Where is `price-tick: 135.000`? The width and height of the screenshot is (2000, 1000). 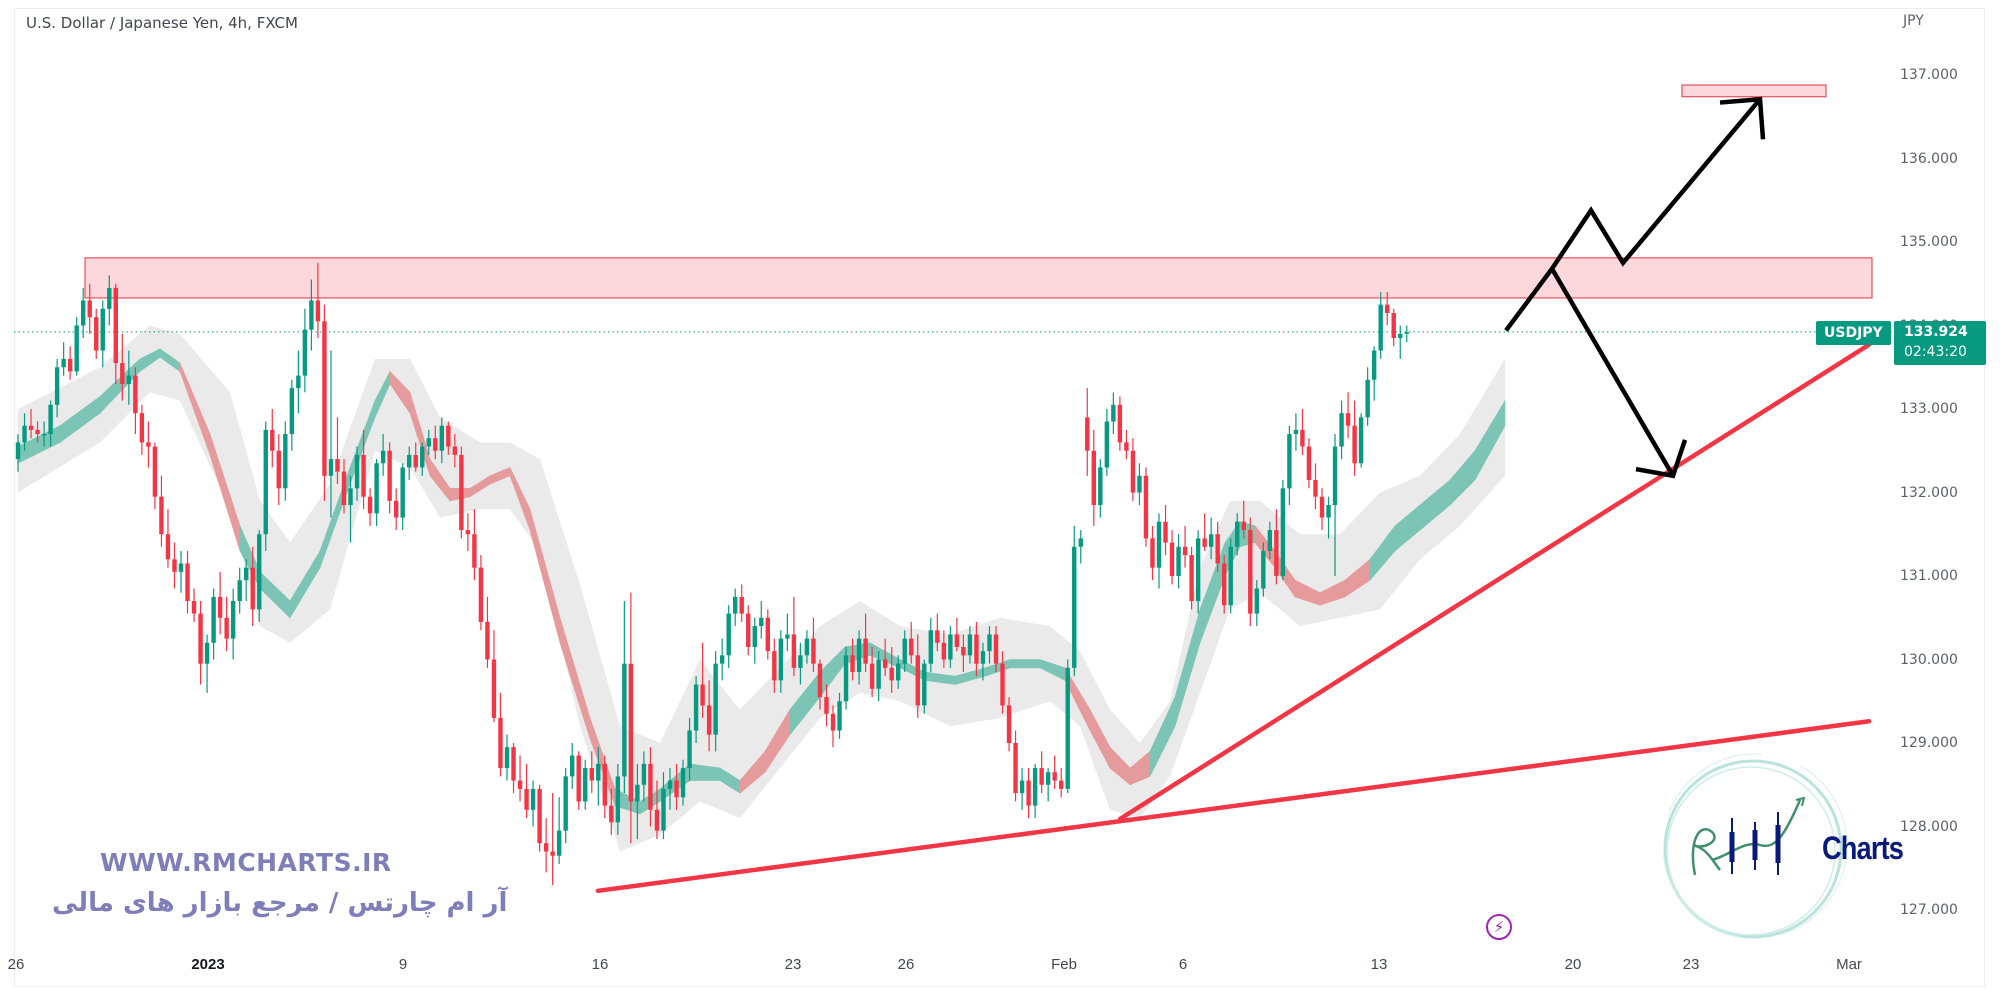 price-tick: 135.000 is located at coordinates (1929, 242).